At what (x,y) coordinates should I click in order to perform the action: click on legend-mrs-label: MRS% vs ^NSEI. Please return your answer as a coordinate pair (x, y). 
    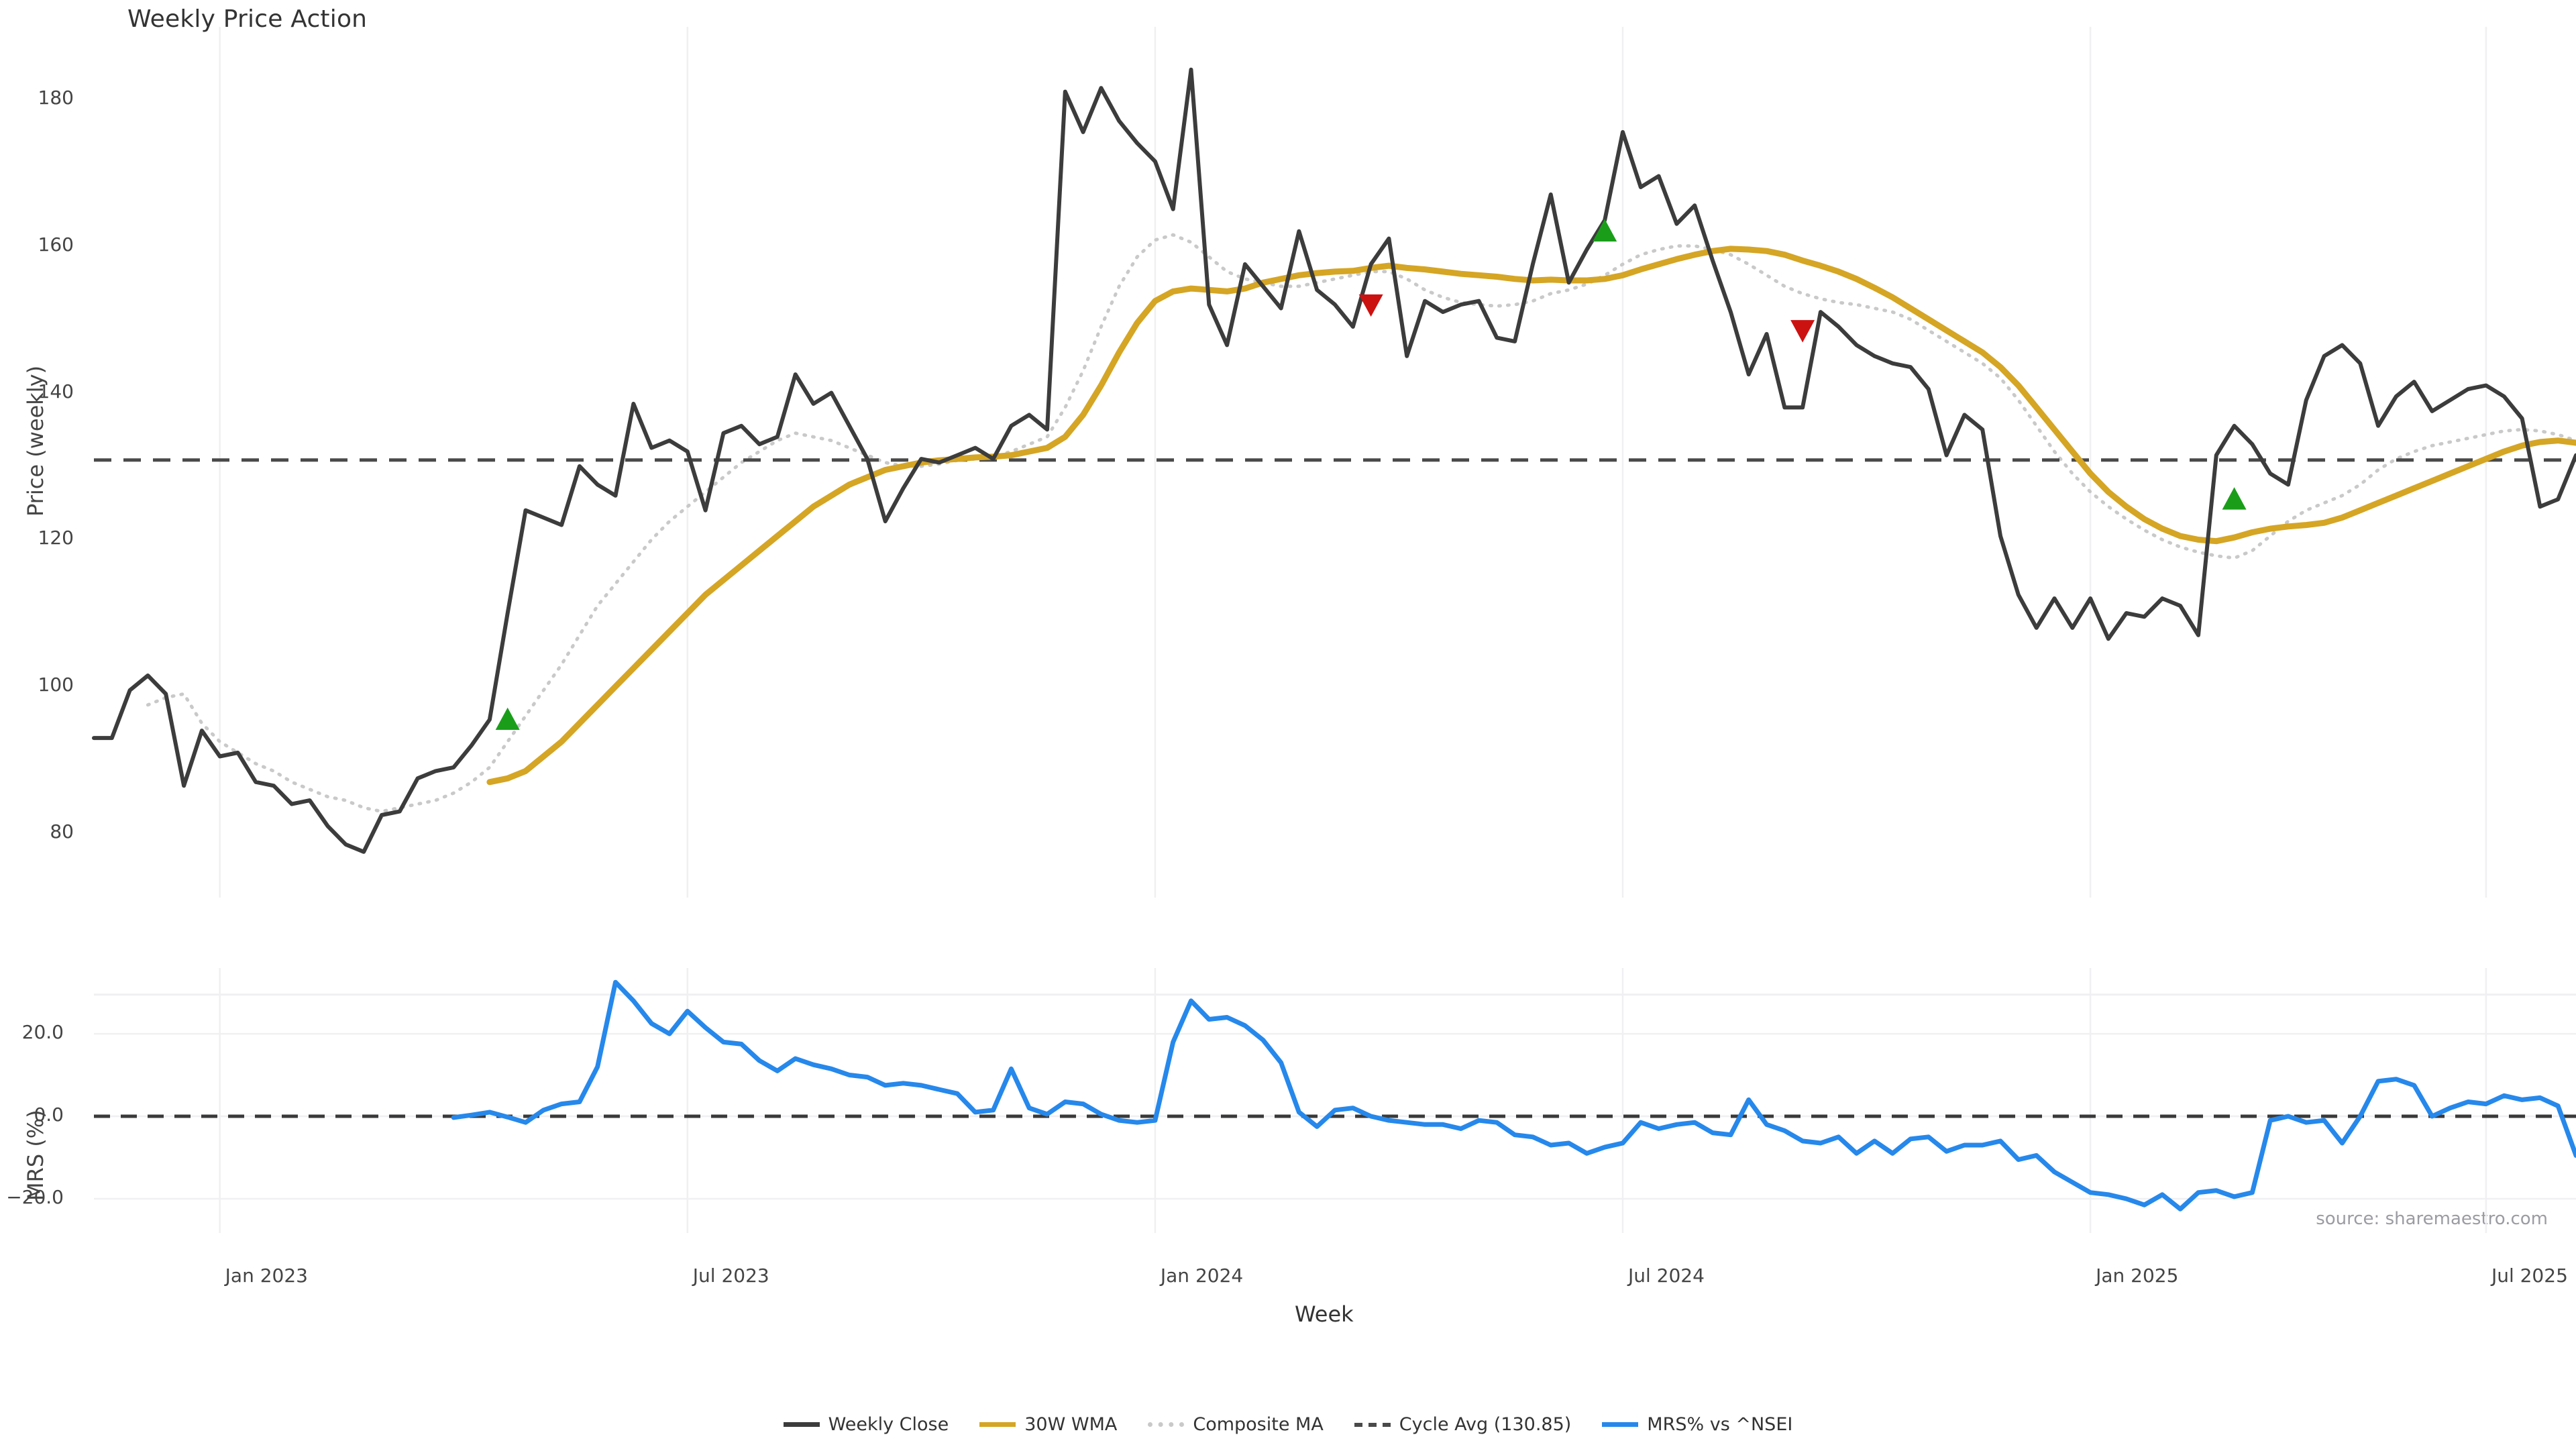
    Looking at the image, I should click on (1720, 1424).